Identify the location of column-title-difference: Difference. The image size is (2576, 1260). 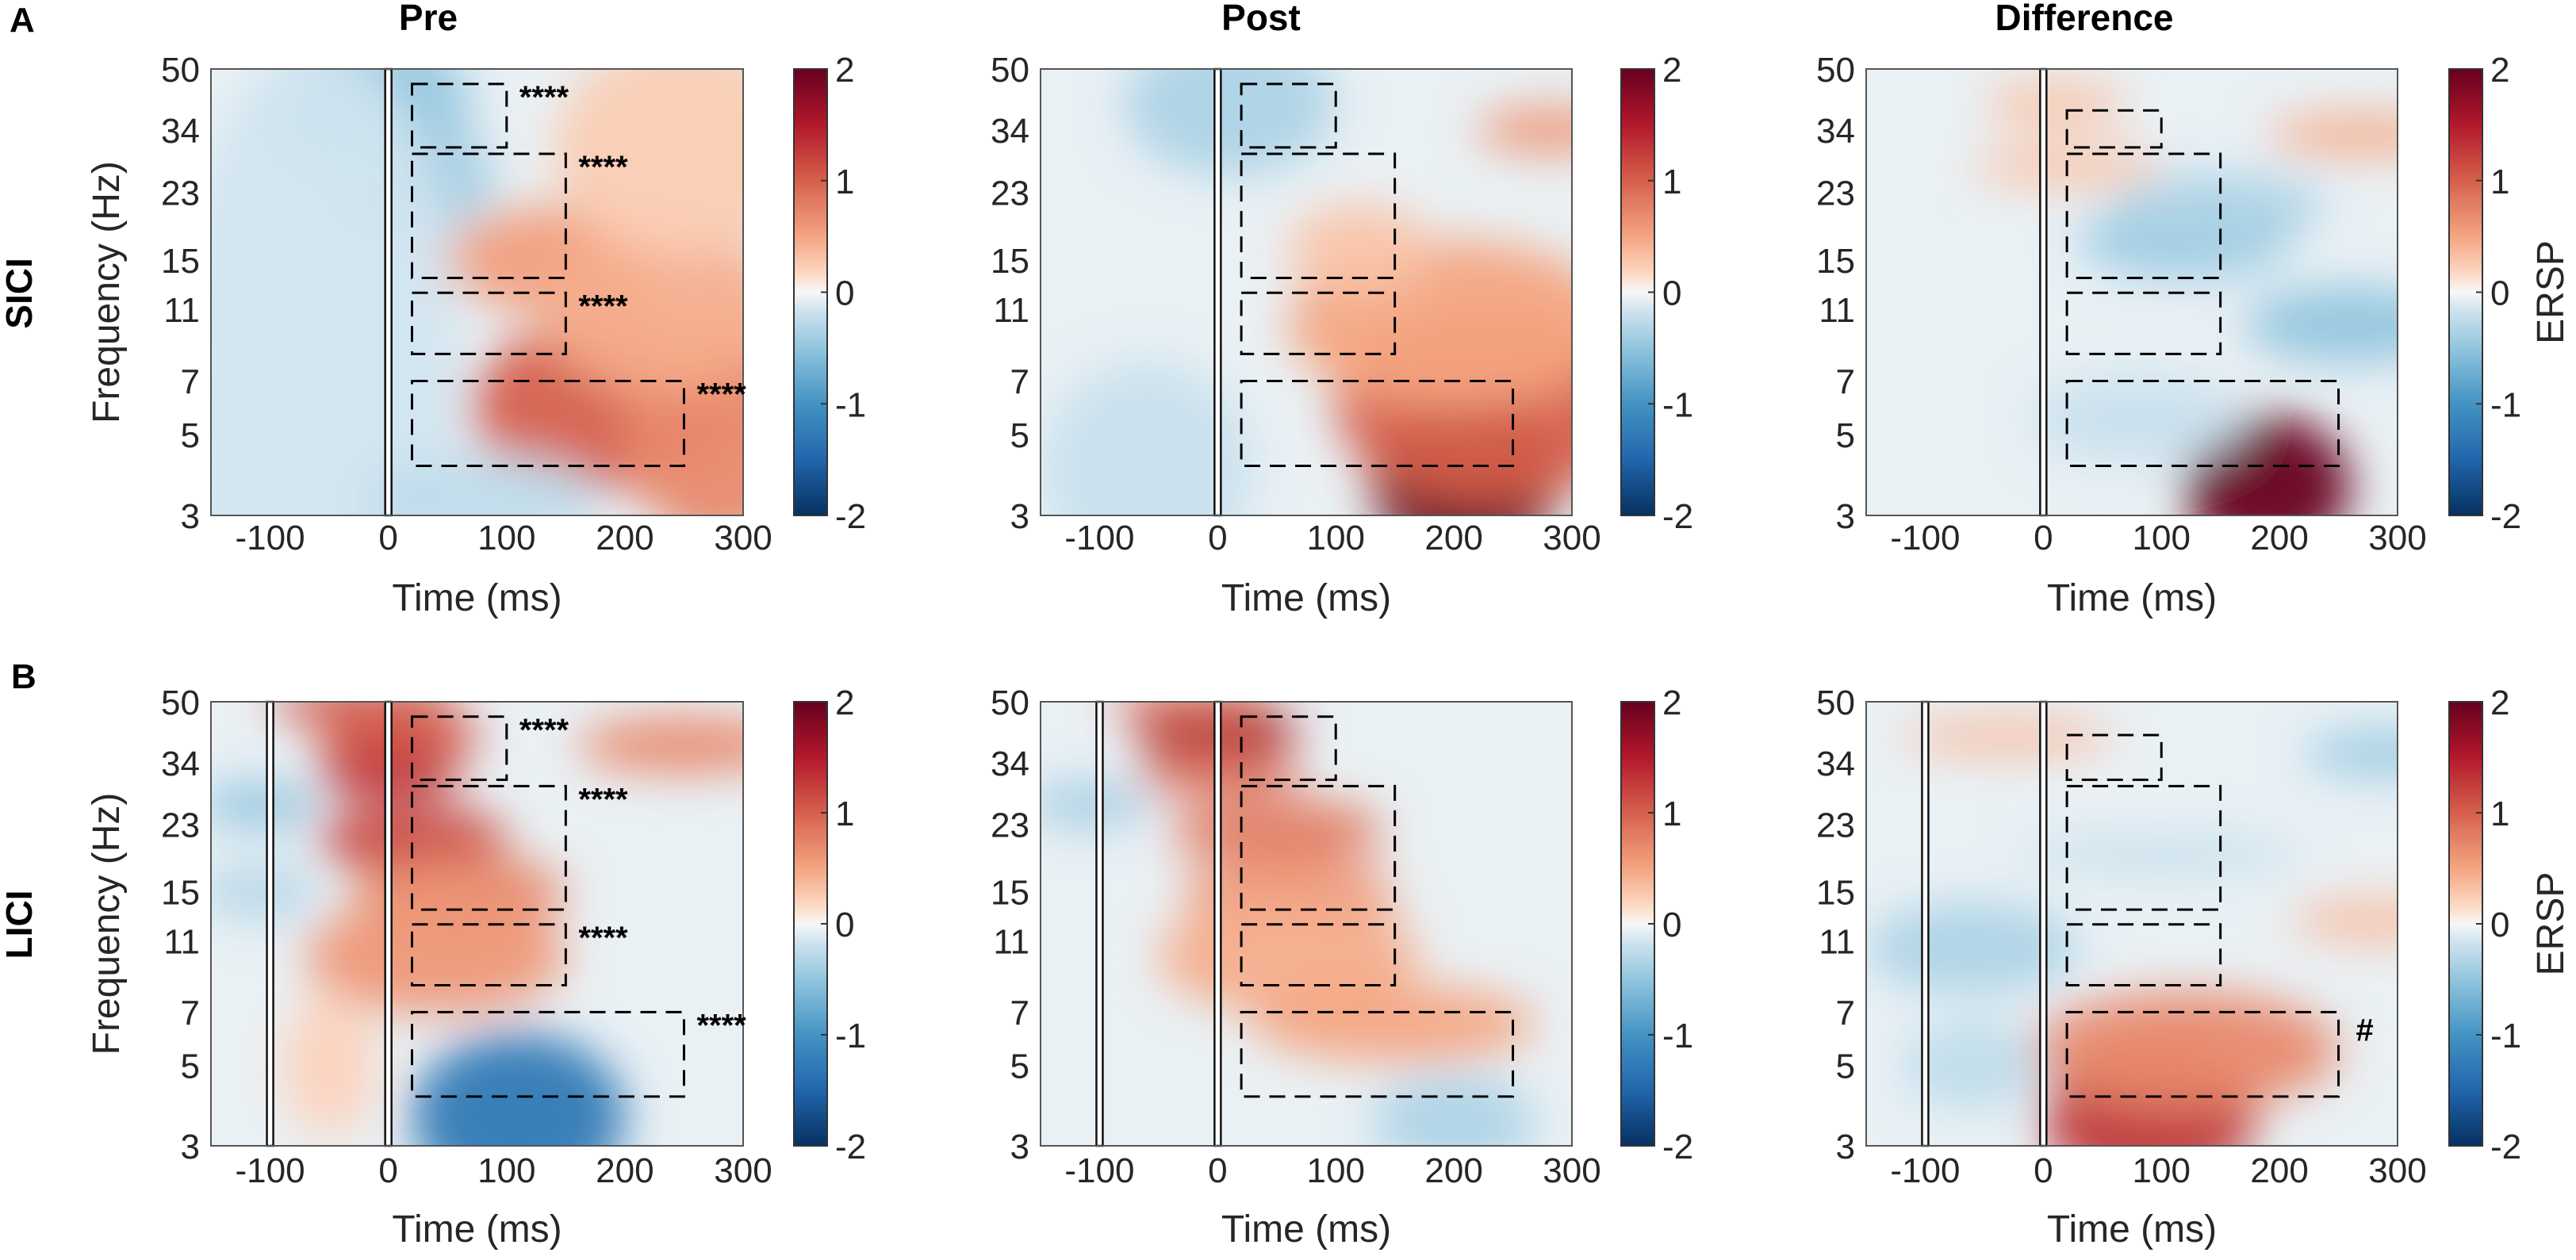
(2085, 19).